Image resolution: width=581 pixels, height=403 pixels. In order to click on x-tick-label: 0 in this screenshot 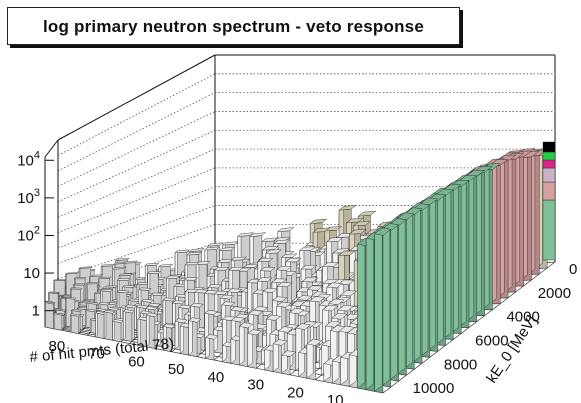, I will do `click(375, 401)`.